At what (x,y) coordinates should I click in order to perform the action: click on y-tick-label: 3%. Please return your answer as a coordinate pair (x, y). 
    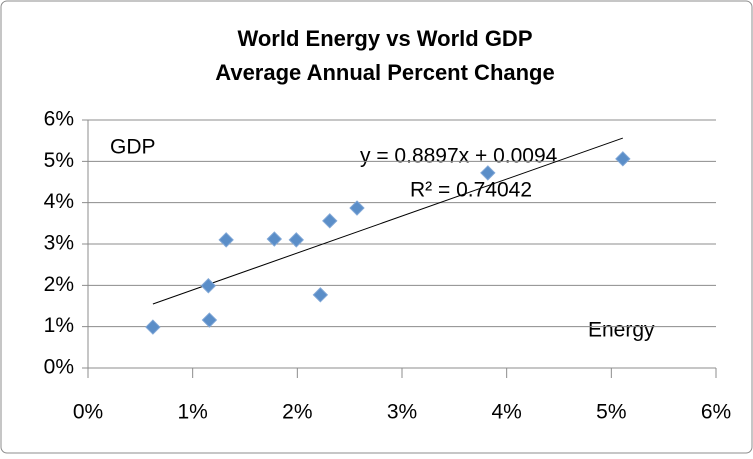
    Looking at the image, I should click on (59, 243).